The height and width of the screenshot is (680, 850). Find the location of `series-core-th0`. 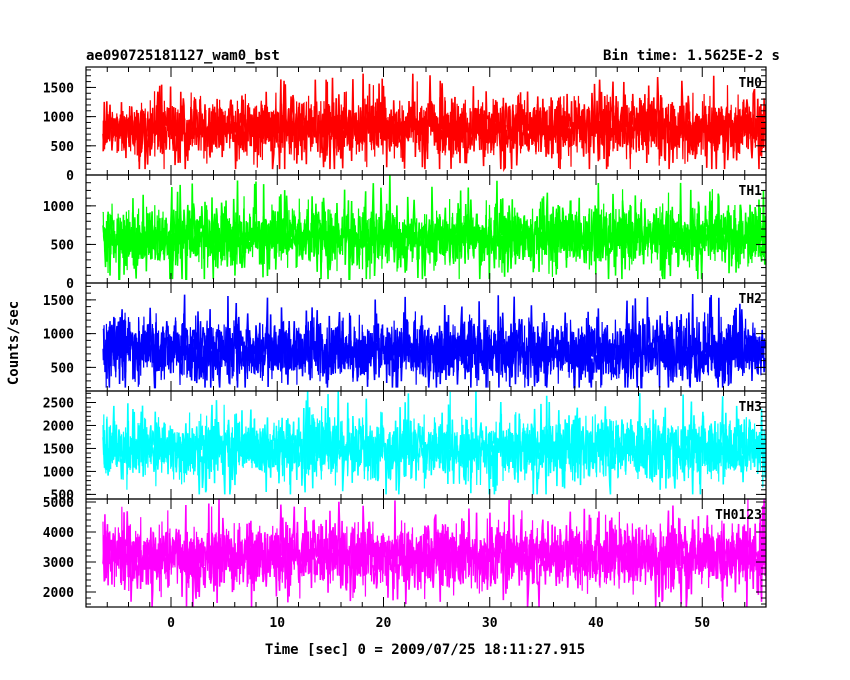

series-core-th0 is located at coordinates (434, 125).